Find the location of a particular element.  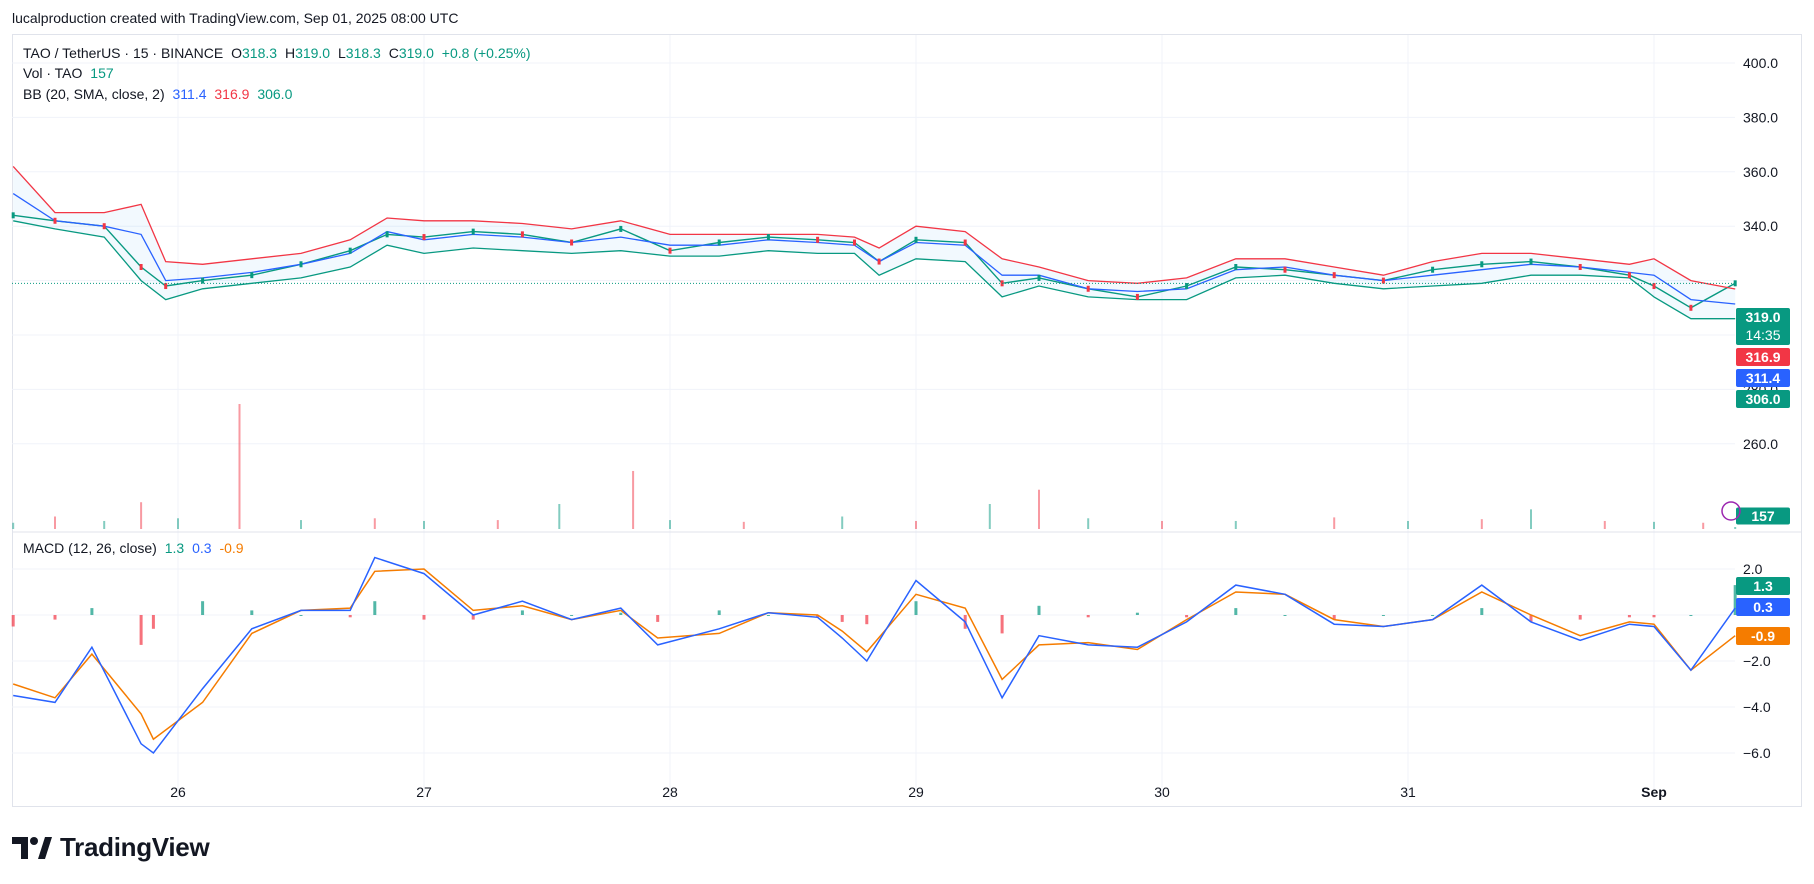

bb-lower-line is located at coordinates (874, 270).